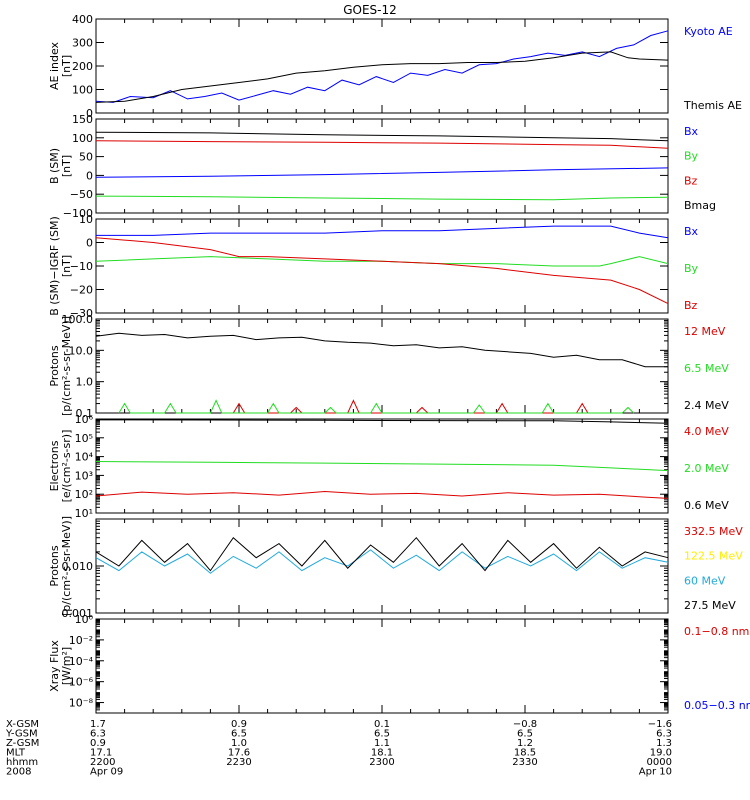 The image size is (750, 800). What do you see at coordinates (54, 266) in the screenshot?
I see `y-axis-label: B (SM)−IGRF (SM)` at bounding box center [54, 266].